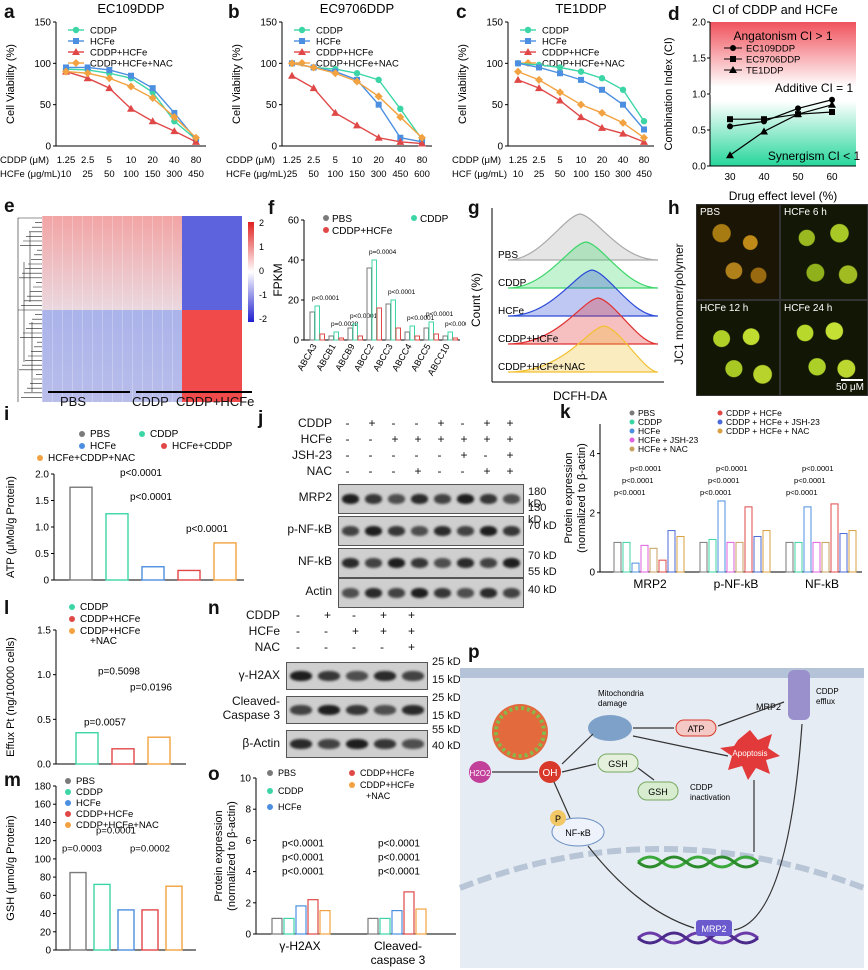  Describe the element at coordinates (773, 60) in the screenshot. I see `legend-label: EC9706DDP` at that location.